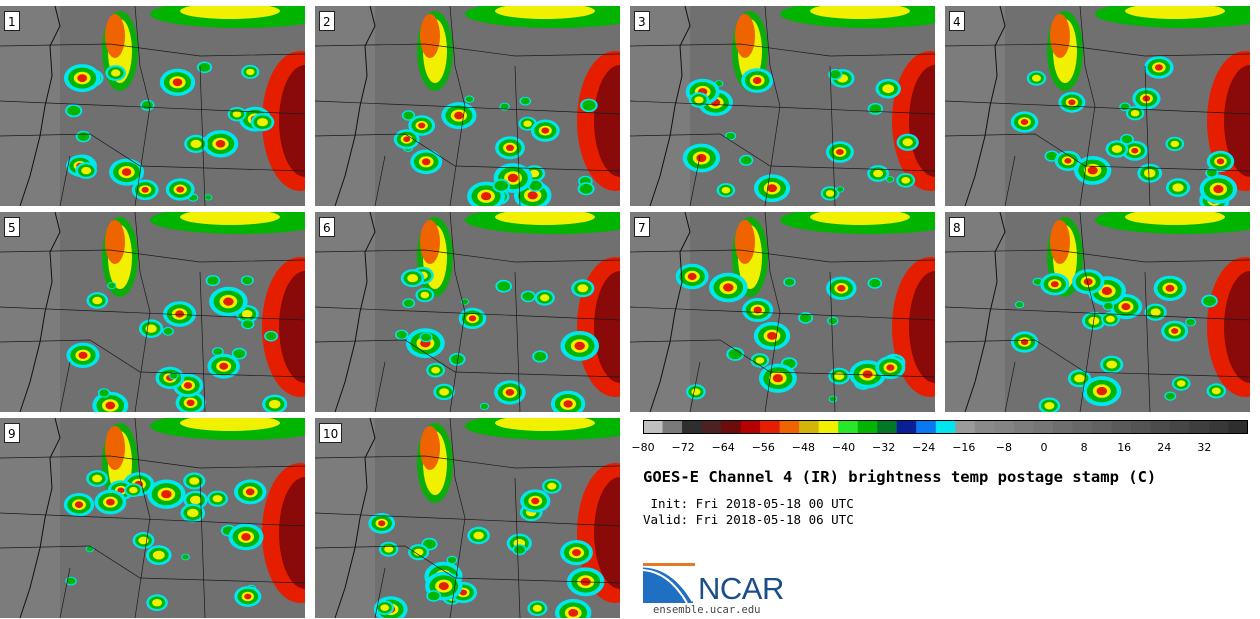 The width and height of the screenshot is (1260, 619). Describe the element at coordinates (683, 447) in the screenshot. I see `colorbar-tick-label: −72` at that location.